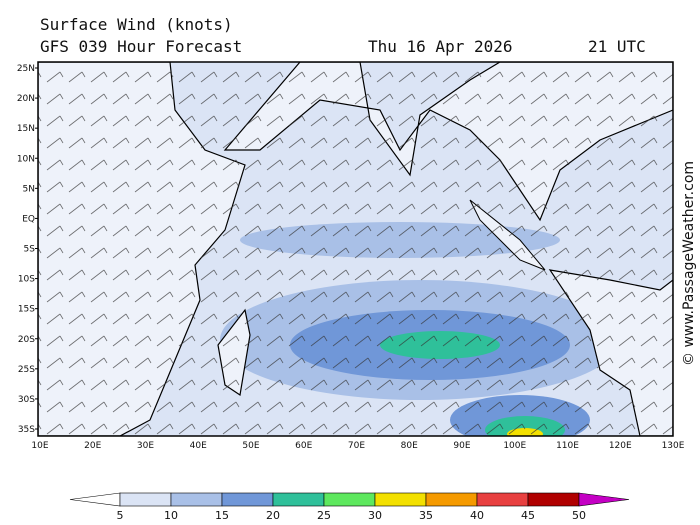 Image resolution: width=700 pixels, height=525 pixels. Describe the element at coordinates (26, 430) in the screenshot. I see `latitude-label: 35S` at that location.